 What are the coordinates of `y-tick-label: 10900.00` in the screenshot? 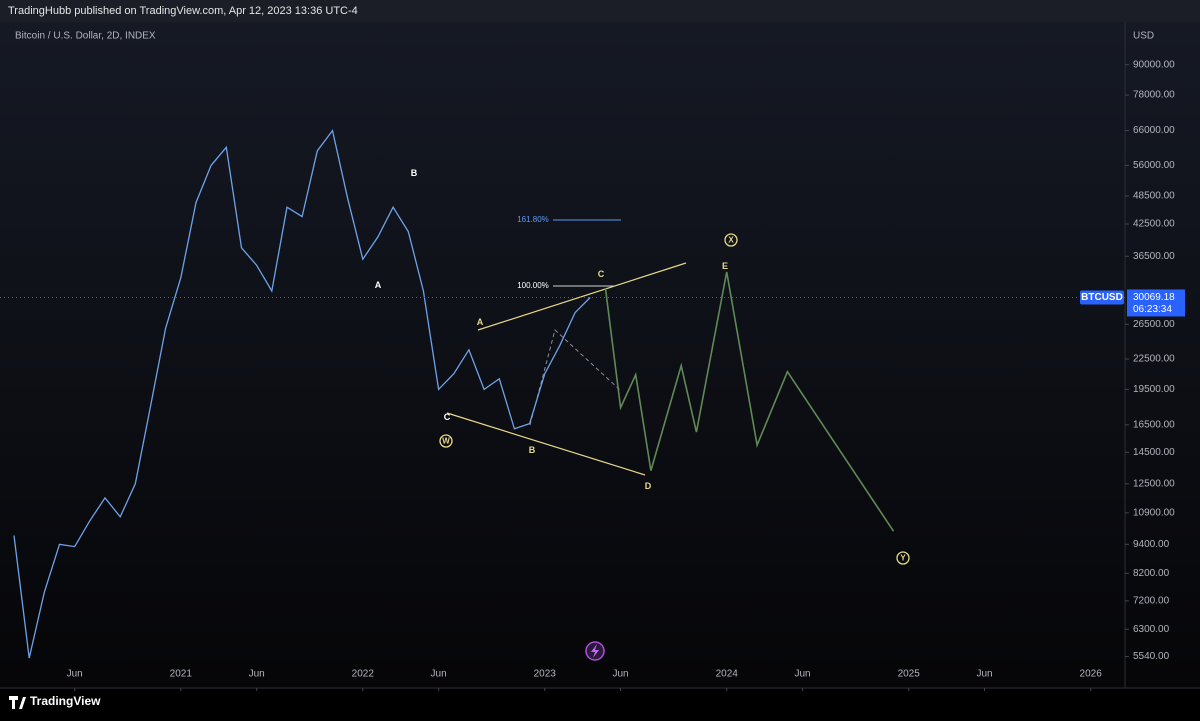 It's located at (1154, 513).